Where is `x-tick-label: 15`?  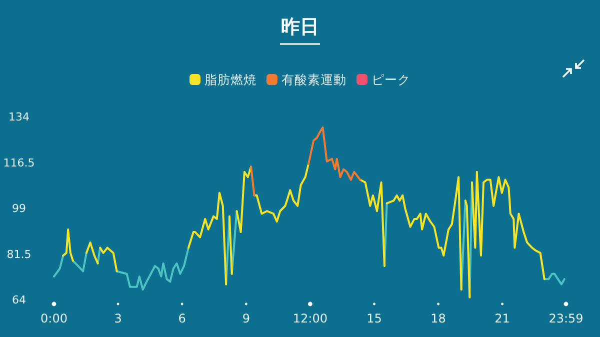 x-tick-label: 15 is located at coordinates (374, 319).